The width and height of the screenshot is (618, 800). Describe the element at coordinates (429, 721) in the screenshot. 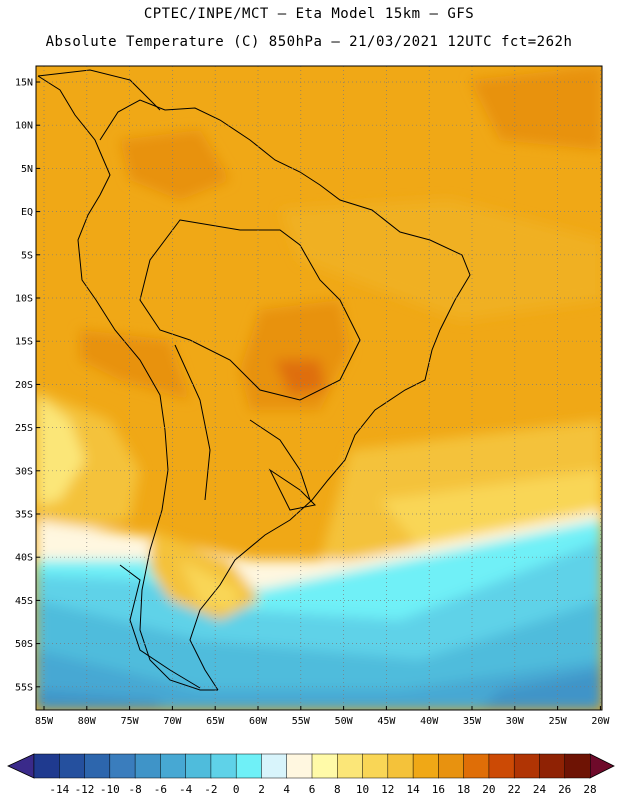

I see `lon-label: 40W` at that location.